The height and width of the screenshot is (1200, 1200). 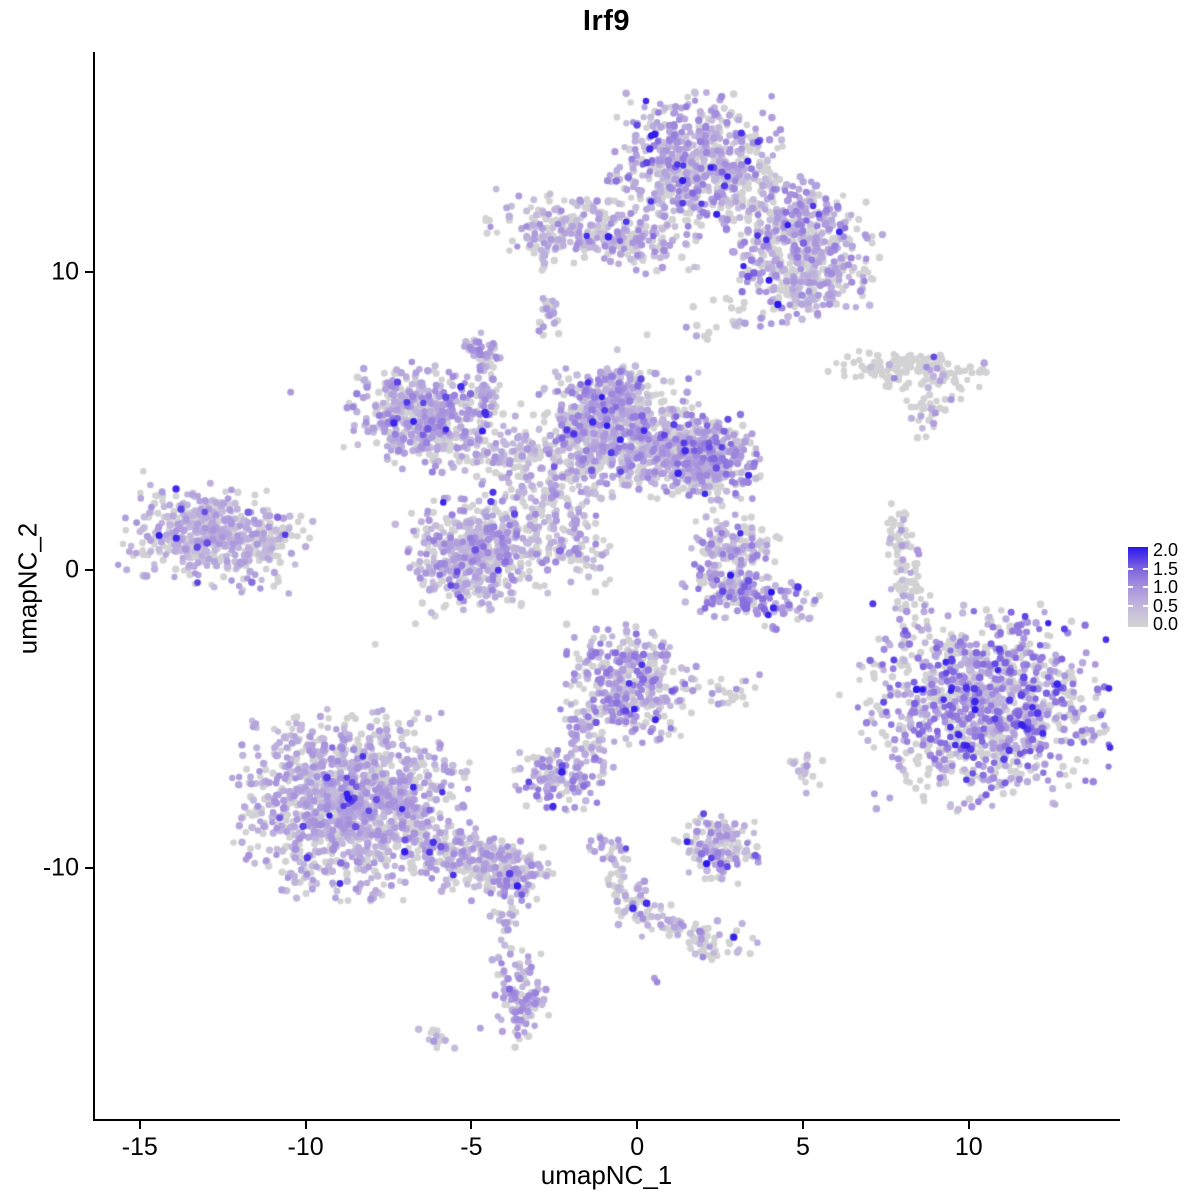 I want to click on expression-colorbar-legend: 2.0 1.5 1.0 0.5 0.0, so click(x=1163, y=589).